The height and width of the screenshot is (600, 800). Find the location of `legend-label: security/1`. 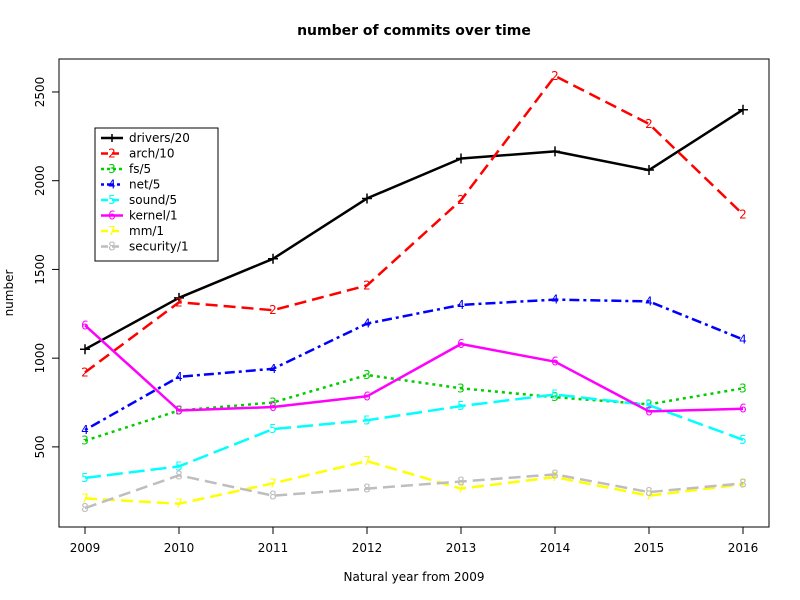

legend-label: security/1 is located at coordinates (159, 247).